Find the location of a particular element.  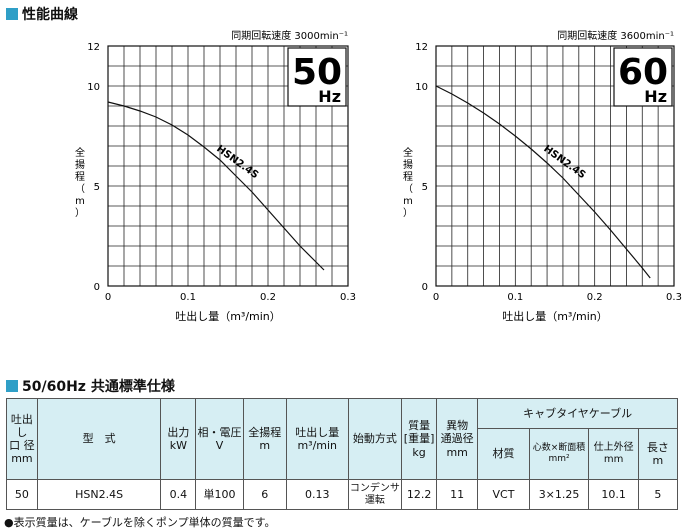

header-bore: 吐出し 口 径 mm is located at coordinates (22, 439).